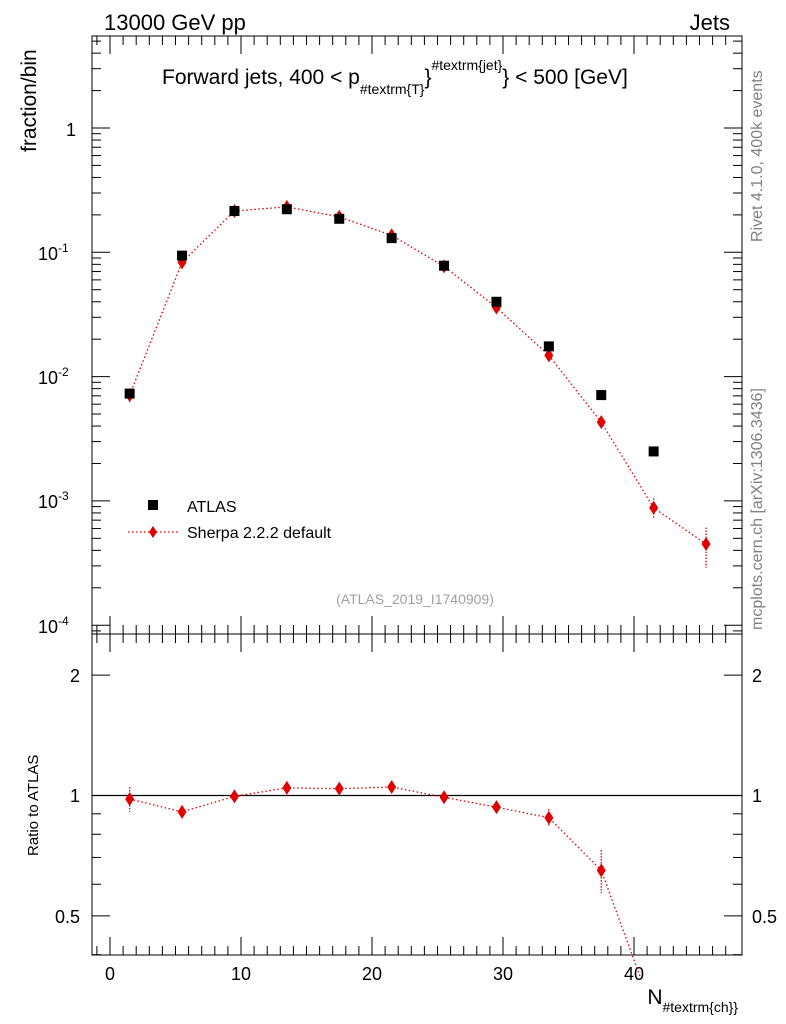 This screenshot has width=786, height=1024. What do you see at coordinates (230, 520) in the screenshot?
I see `legend: ATLAS Sherpa 2.2.2 default` at bounding box center [230, 520].